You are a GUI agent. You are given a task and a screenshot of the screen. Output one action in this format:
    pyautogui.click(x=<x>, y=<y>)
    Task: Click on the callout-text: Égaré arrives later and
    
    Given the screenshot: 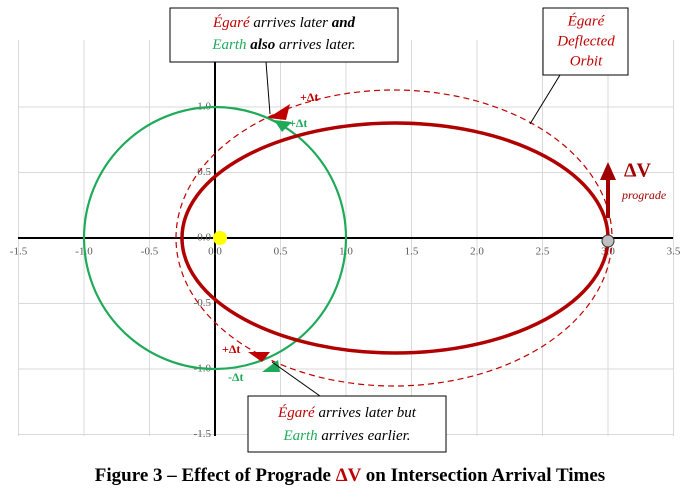 What is the action you would take?
    pyautogui.click(x=284, y=22)
    